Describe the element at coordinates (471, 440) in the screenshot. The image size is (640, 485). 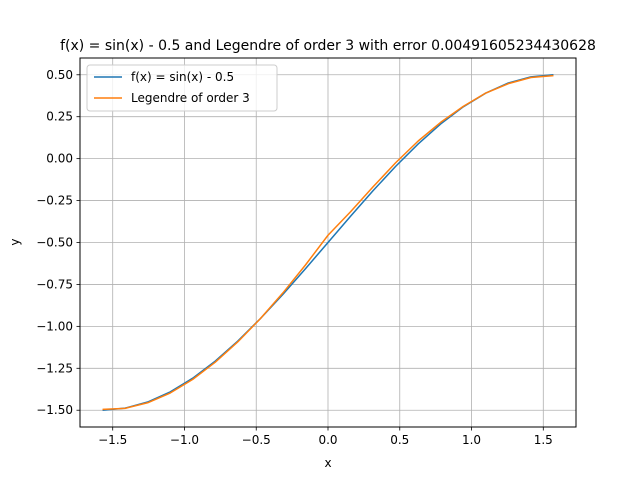
I see `x-tick-label: 1.0` at that location.